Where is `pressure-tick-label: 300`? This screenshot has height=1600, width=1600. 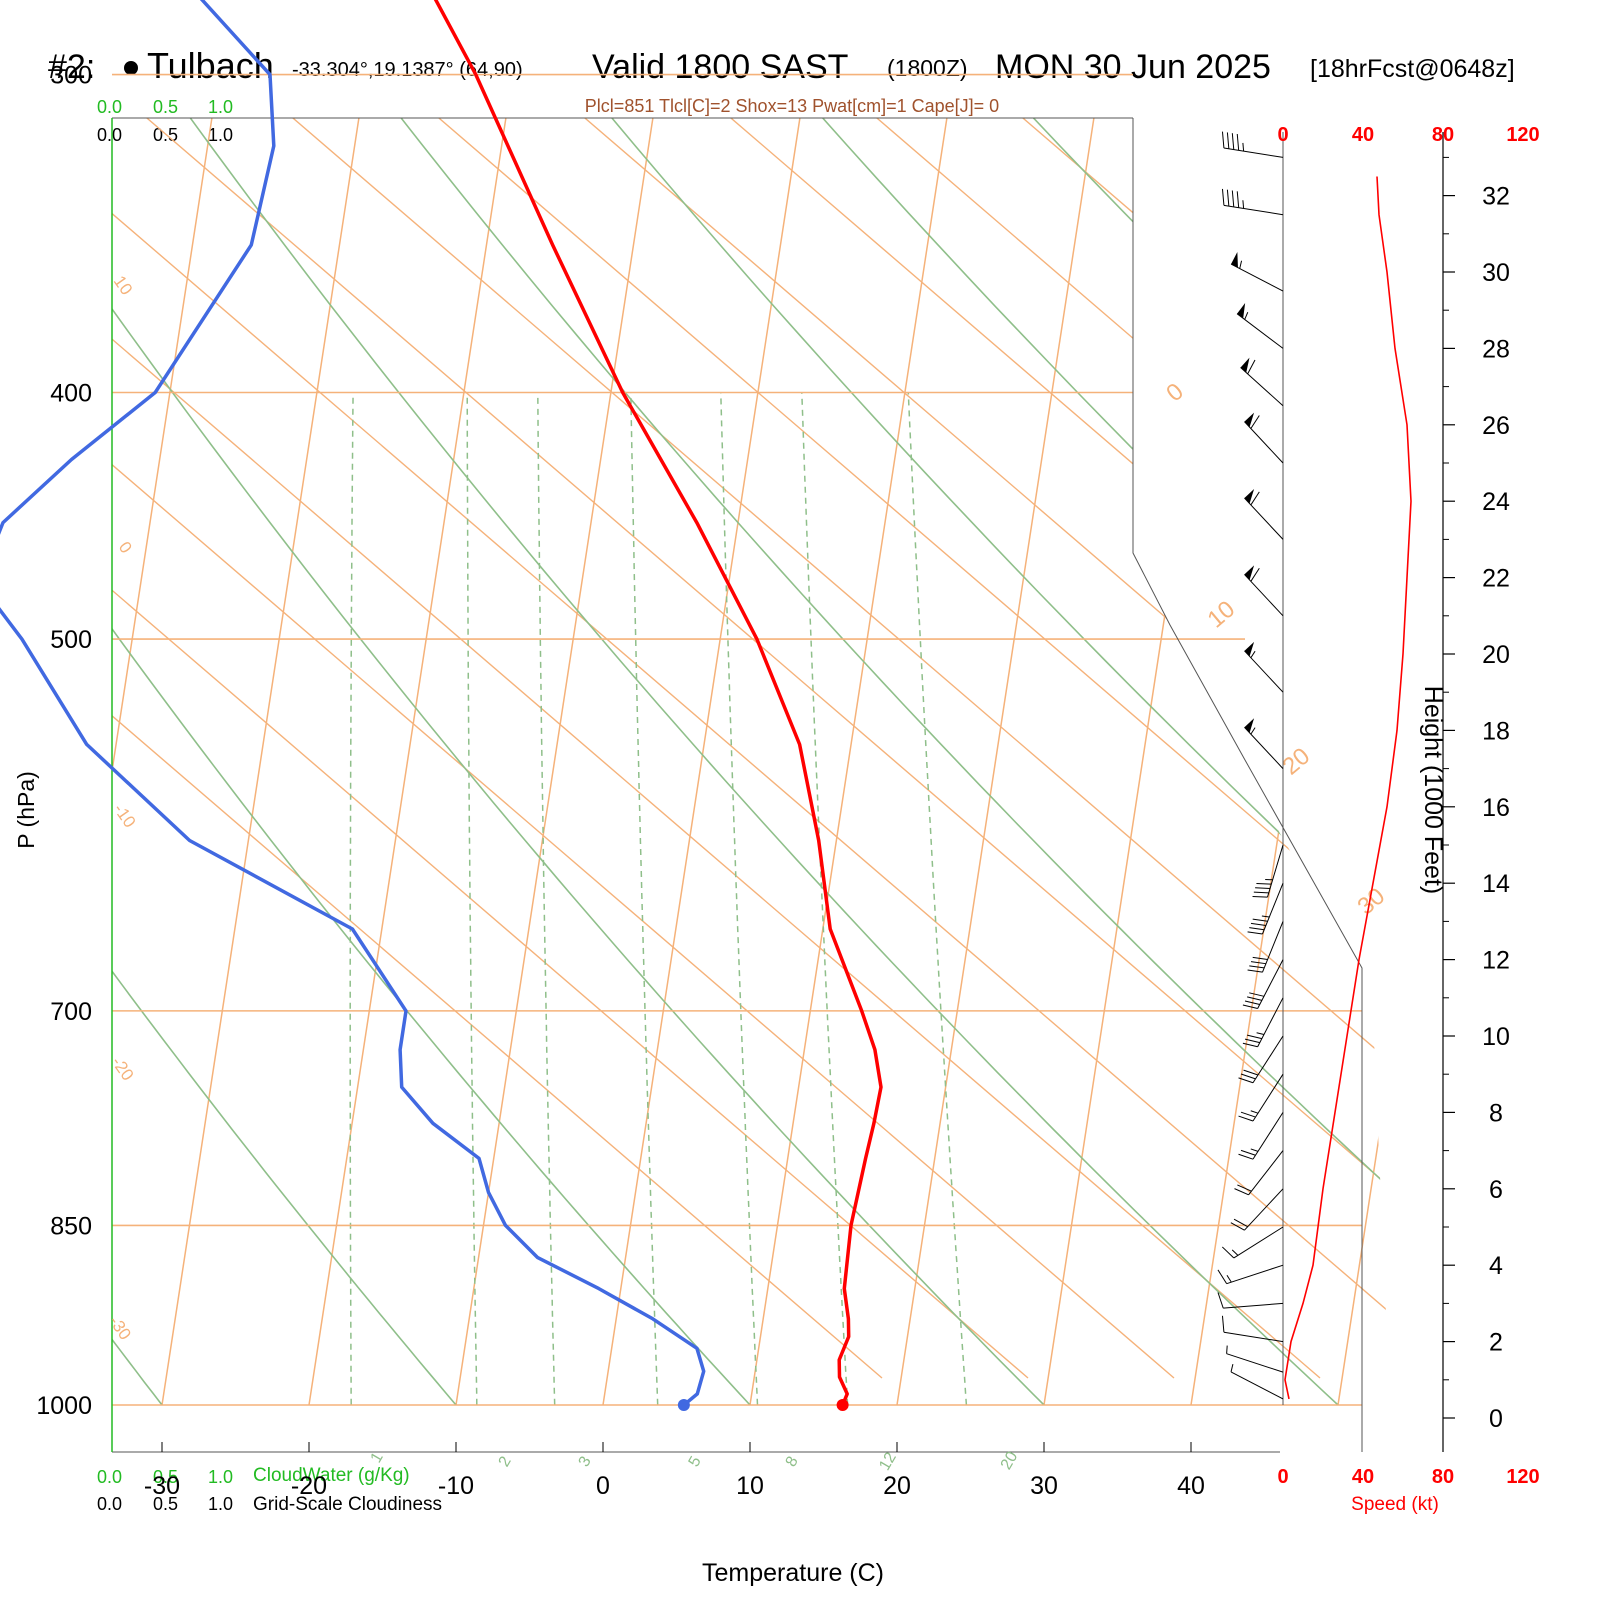
pressure-tick-label: 300 is located at coordinates (71, 76).